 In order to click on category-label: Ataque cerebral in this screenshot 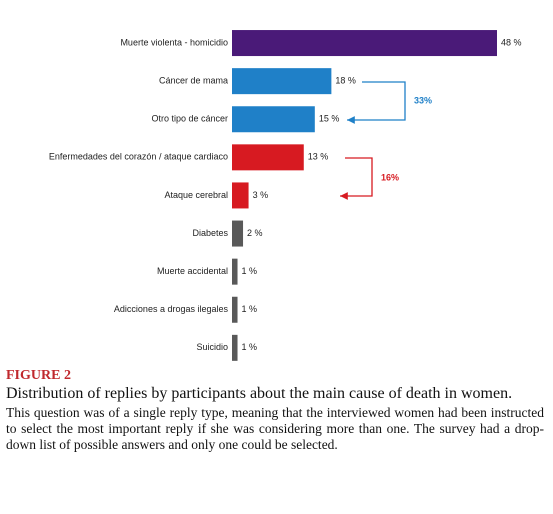, I will do `click(196, 195)`.